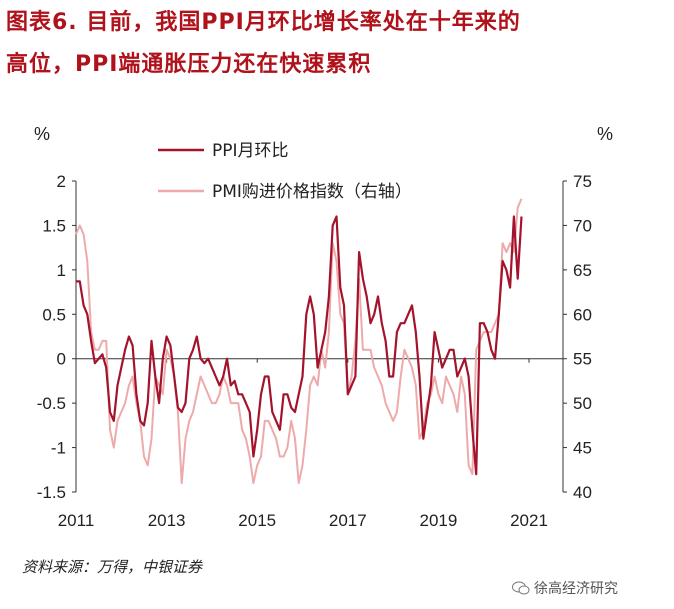  Describe the element at coordinates (576, 589) in the screenshot. I see `watermark-label: 徐高经济研究` at that location.